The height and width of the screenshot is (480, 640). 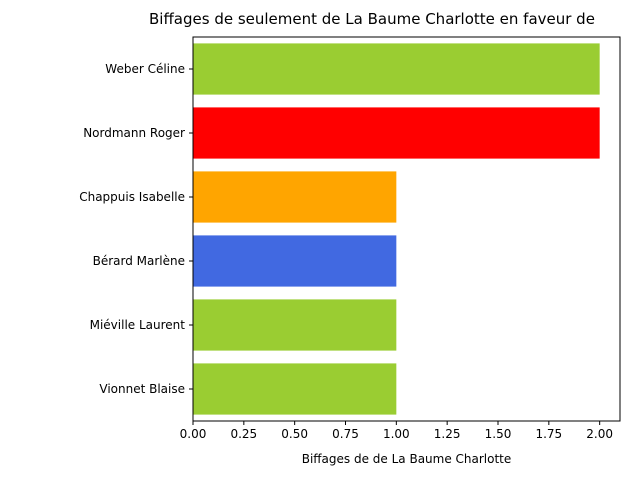 What do you see at coordinates (132, 197) in the screenshot?
I see `y-tick-label-2: Chappuis Isabelle` at bounding box center [132, 197].